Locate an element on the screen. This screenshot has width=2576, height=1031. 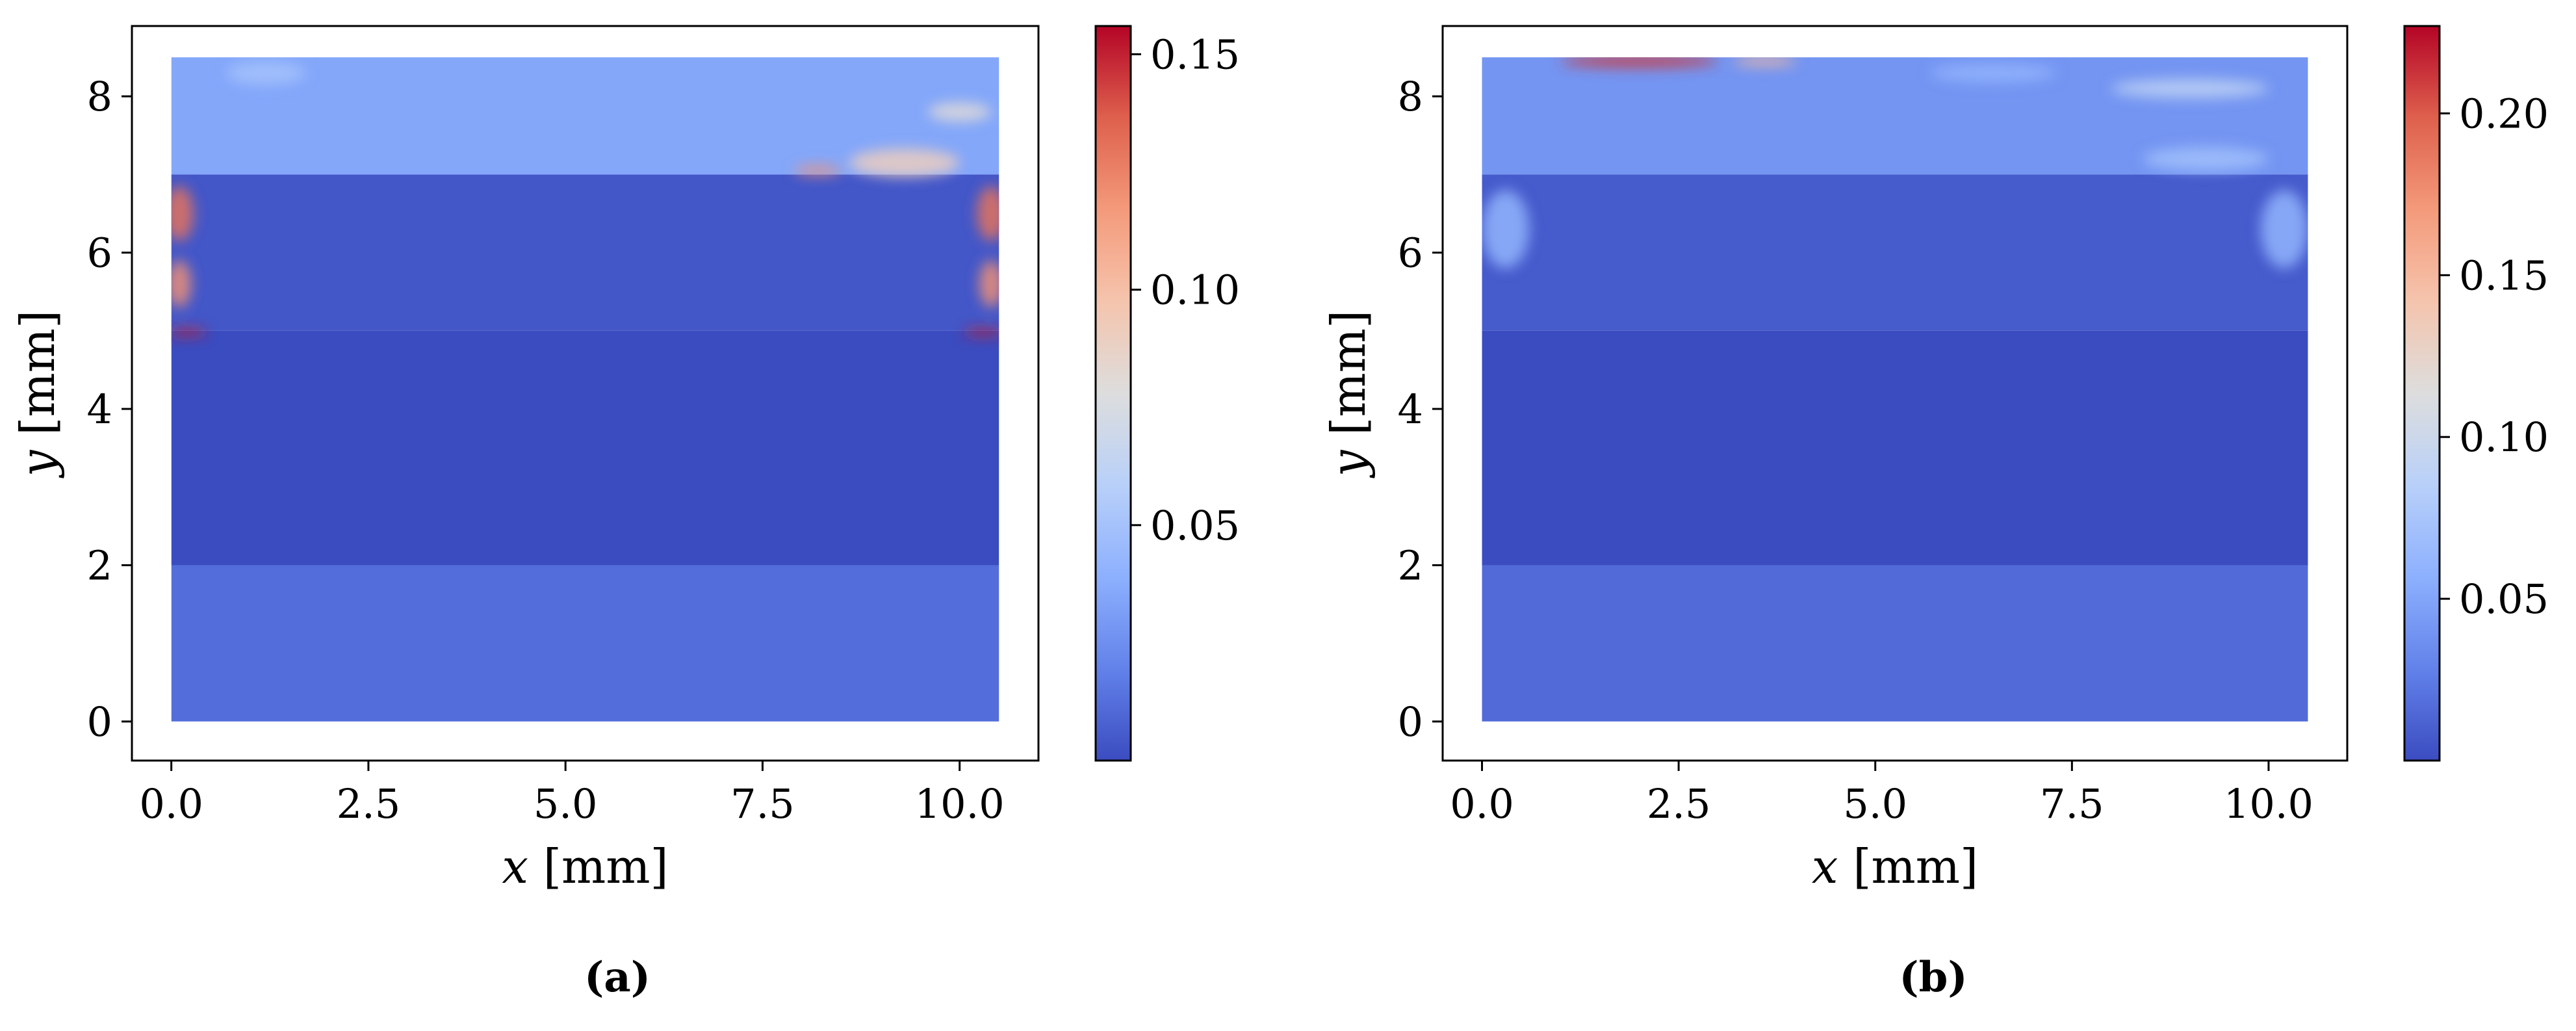
panel-label: (a) is located at coordinates (617, 977).